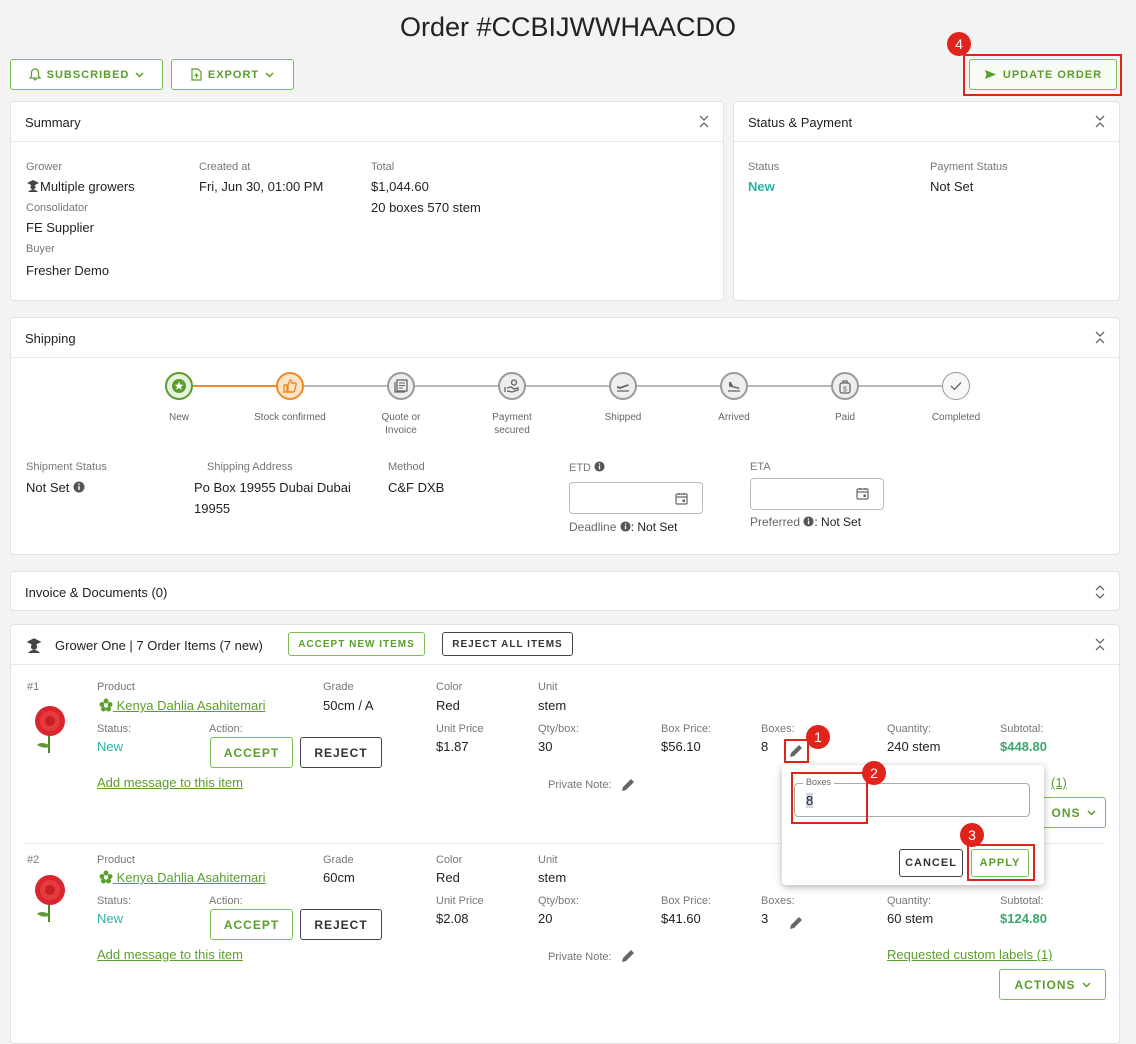 The image size is (1136, 1044). I want to click on update-order-button: UPDATE ORDER, so click(1043, 74).